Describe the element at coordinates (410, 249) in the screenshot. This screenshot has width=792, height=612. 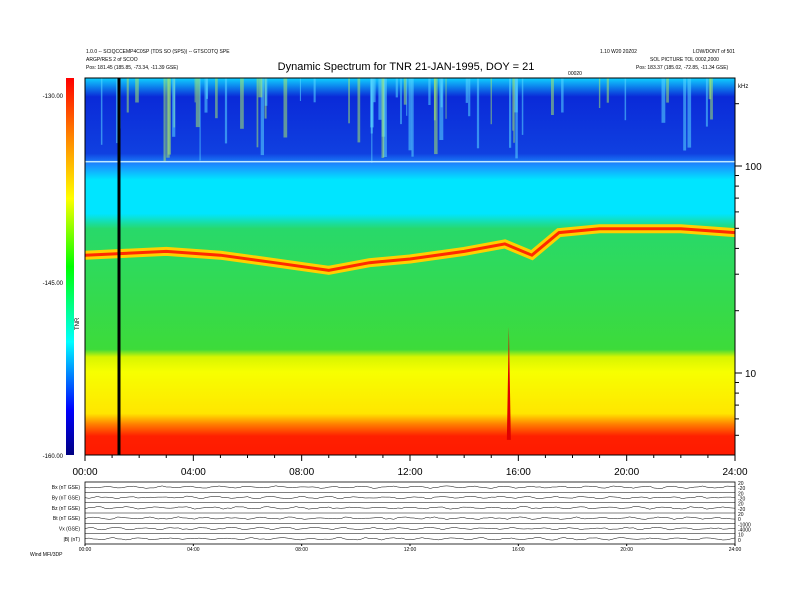
I see `plasma-line` at that location.